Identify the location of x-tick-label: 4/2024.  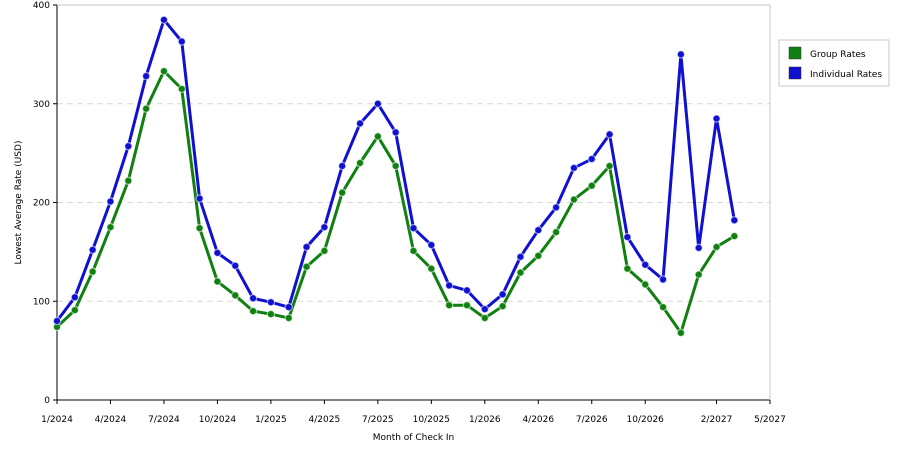
(111, 420).